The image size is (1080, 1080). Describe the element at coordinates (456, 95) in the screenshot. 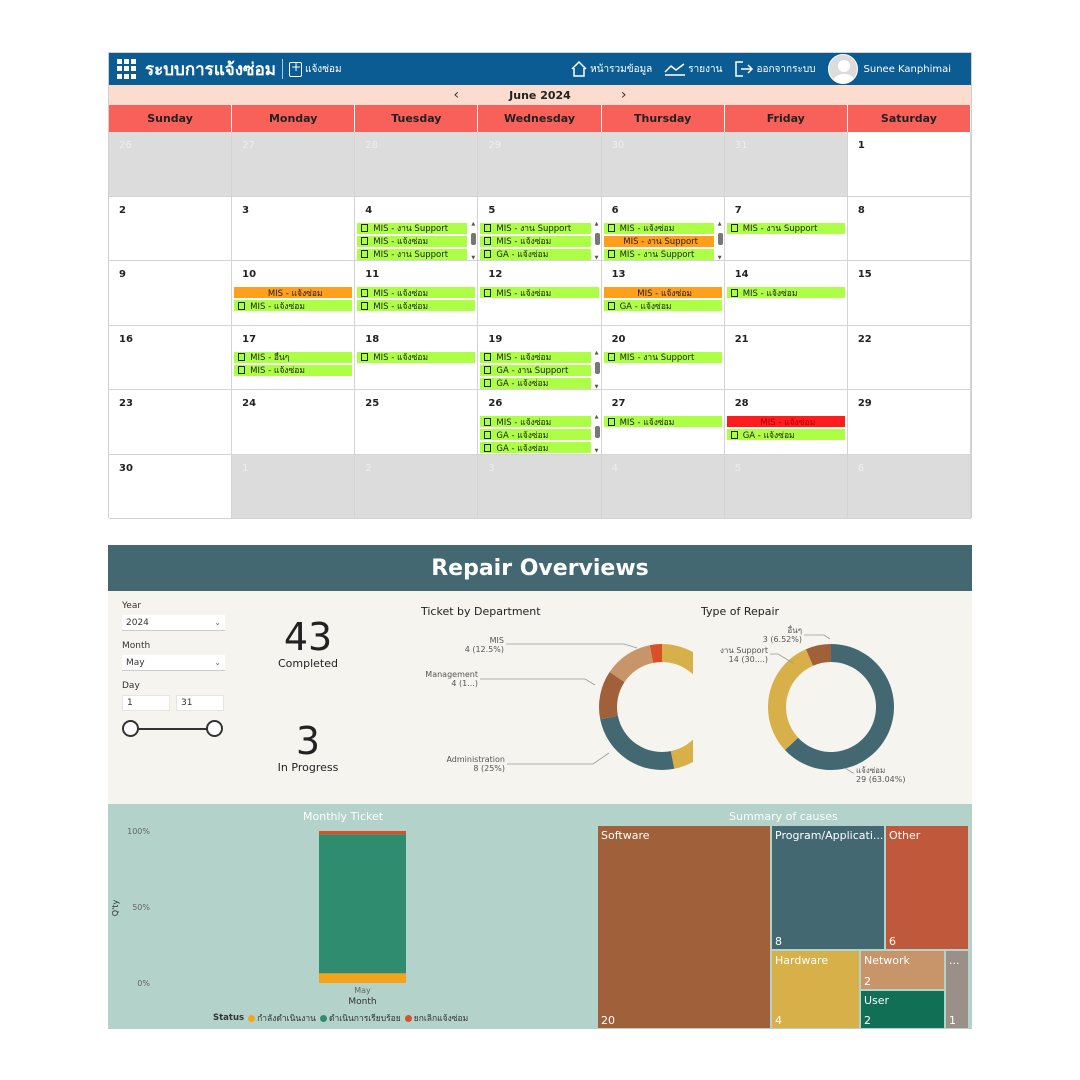

I see `chevron-left-icon: ‹` at that location.